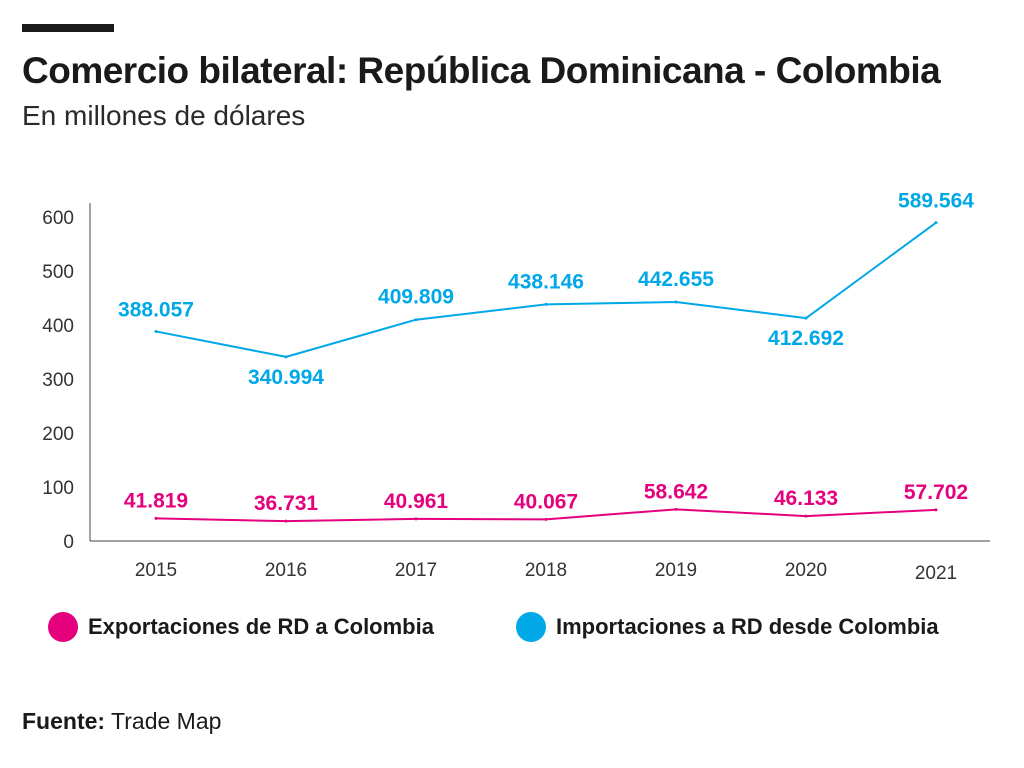 The height and width of the screenshot is (768, 1024). Describe the element at coordinates (58, 218) in the screenshot. I see `y-tick-label: 600` at that location.